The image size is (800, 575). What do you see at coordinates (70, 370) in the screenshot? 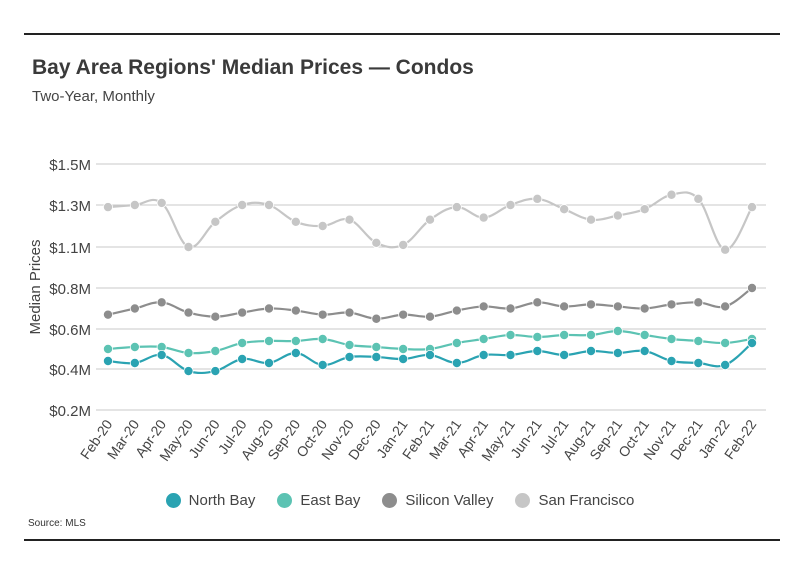
I see `y-tick-label: $0.4M` at bounding box center [70, 370].